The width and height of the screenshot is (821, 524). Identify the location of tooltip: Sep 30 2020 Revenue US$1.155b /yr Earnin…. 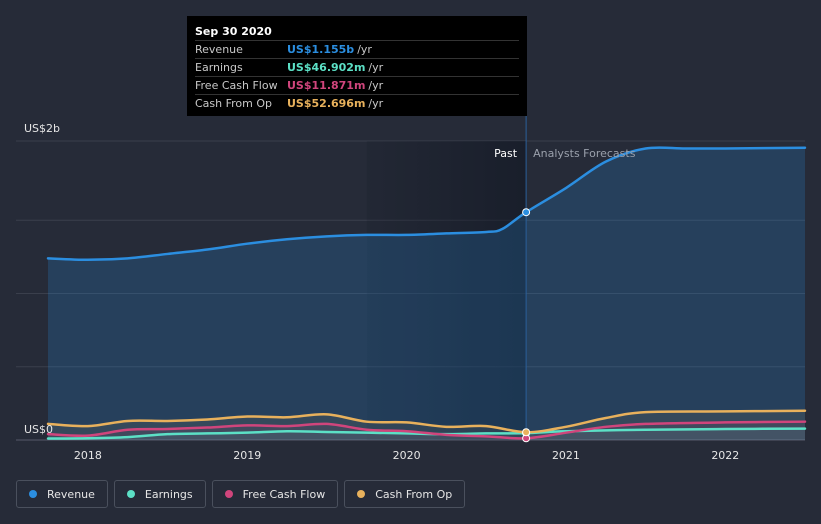
(357, 66).